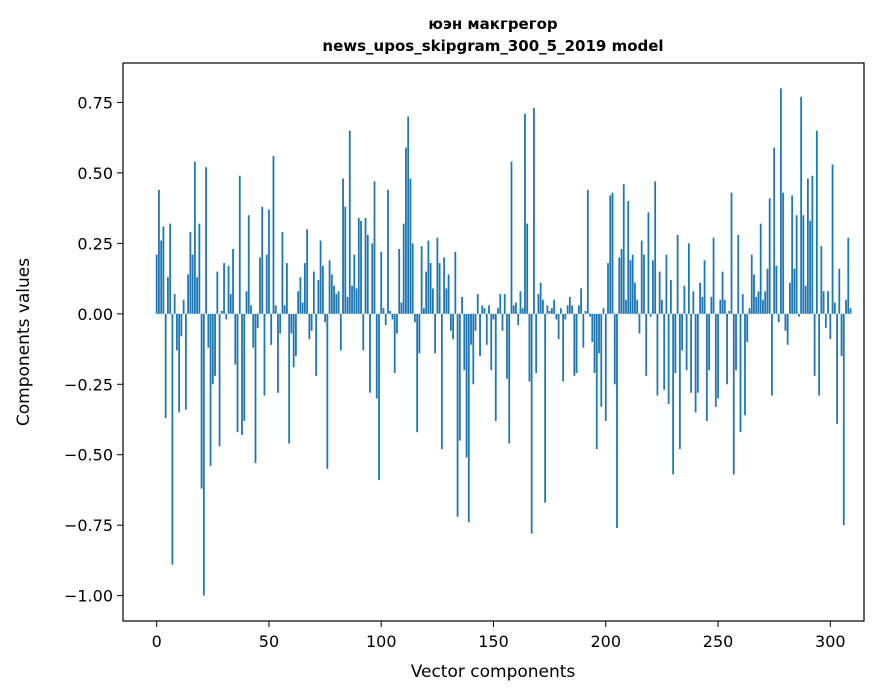 Image resolution: width=880 pixels, height=696 pixels. I want to click on y-tick-label: 0.50, so click(95, 173).